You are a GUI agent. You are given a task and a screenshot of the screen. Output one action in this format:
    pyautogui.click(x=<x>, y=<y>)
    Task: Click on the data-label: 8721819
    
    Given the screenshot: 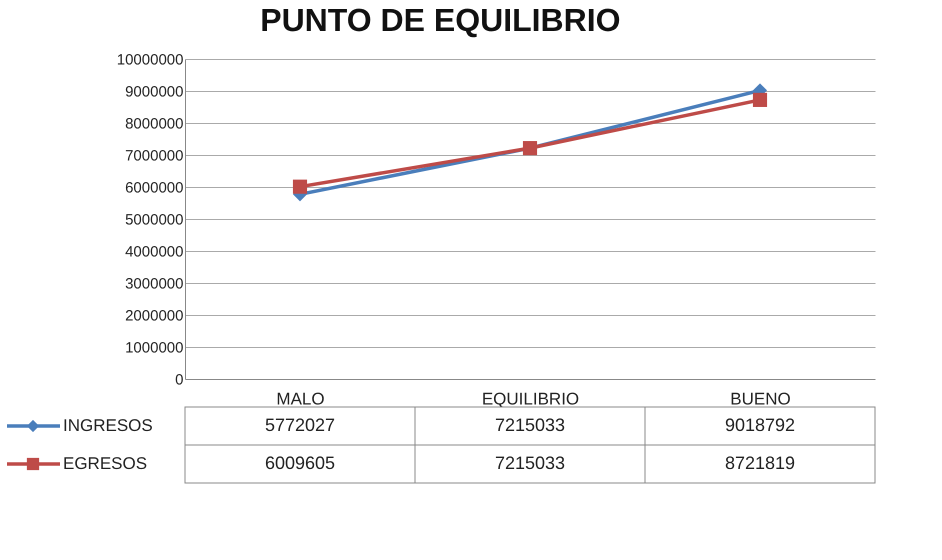 What is the action you would take?
    pyautogui.click(x=760, y=463)
    